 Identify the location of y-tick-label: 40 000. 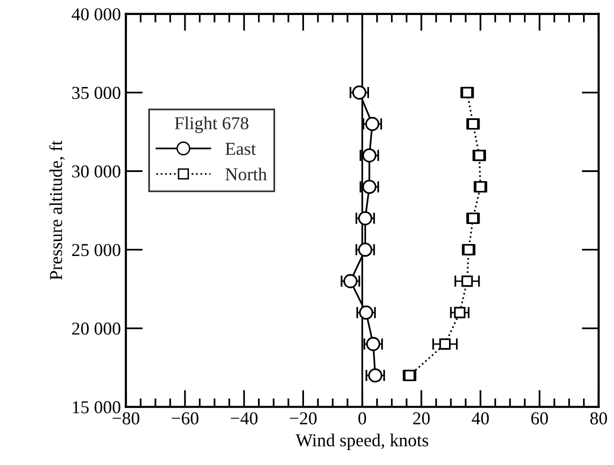
(96, 14).